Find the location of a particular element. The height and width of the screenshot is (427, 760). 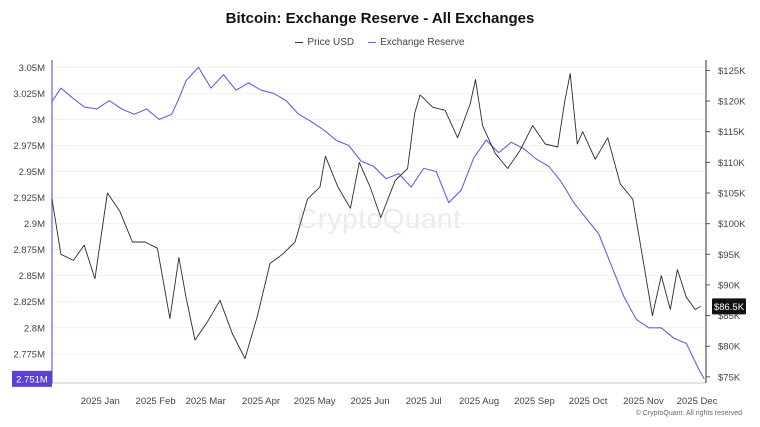

legend: Price USD Exchange Reserve is located at coordinates (380, 42).